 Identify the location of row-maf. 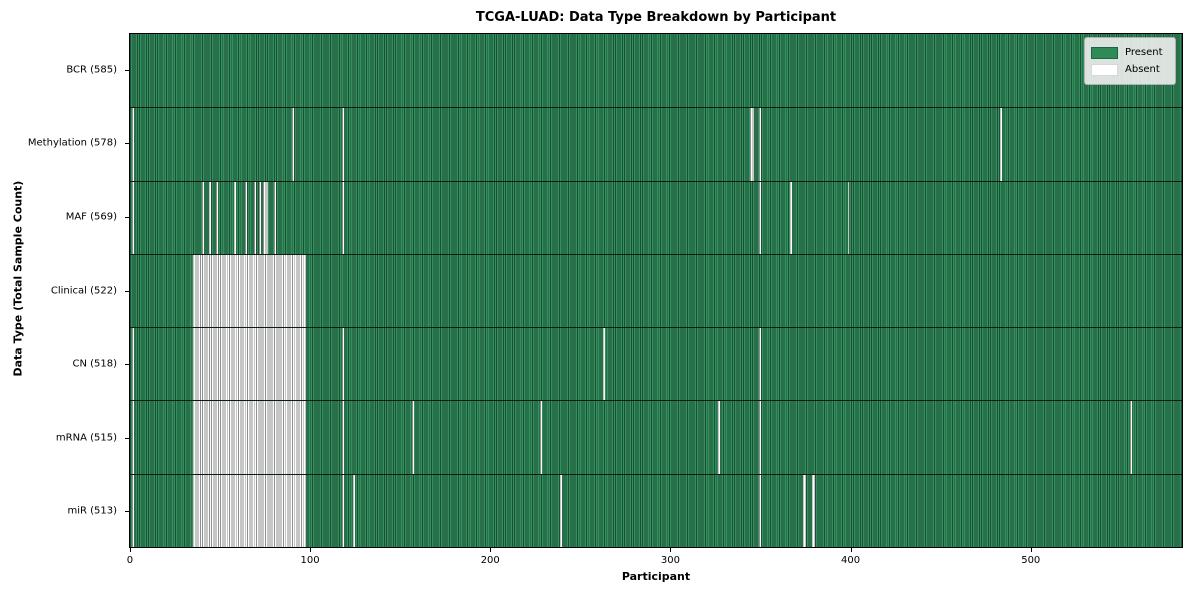
(656, 217).